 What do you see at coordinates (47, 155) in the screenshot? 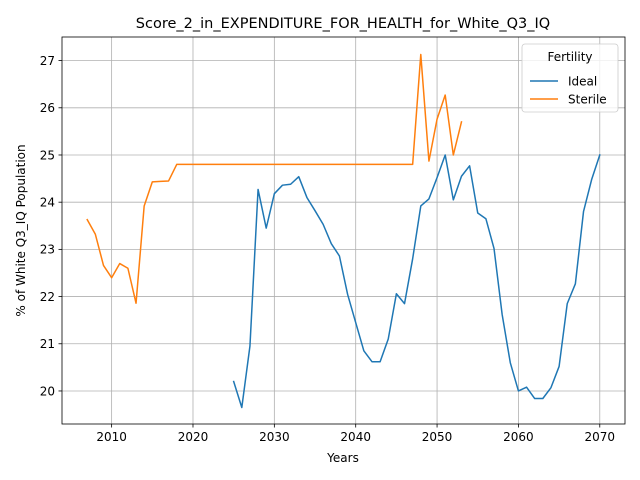
I see `y-tick-label: 25` at bounding box center [47, 155].